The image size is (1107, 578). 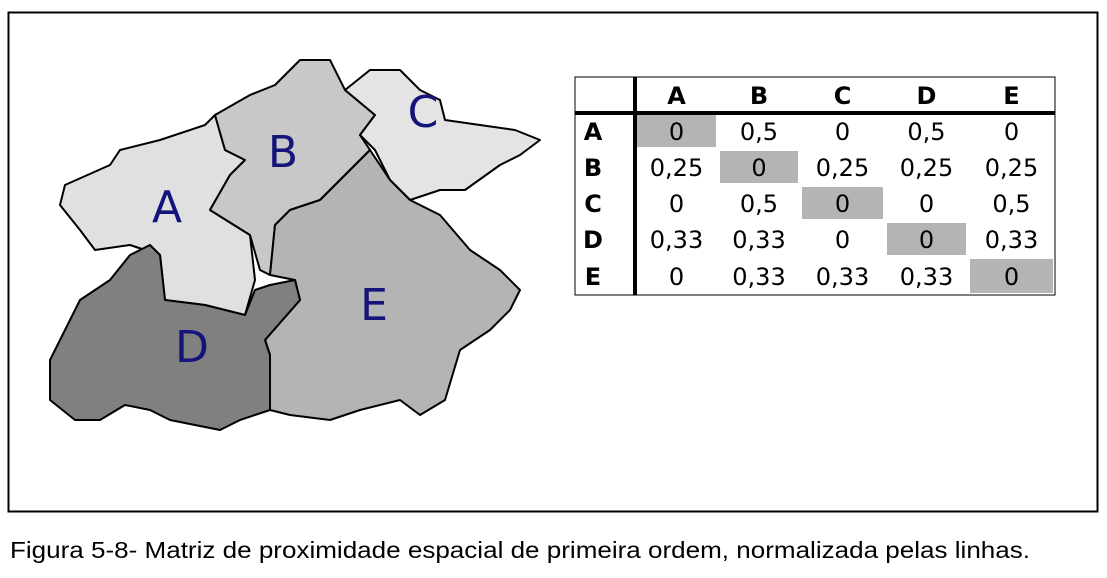 I want to click on region-label: A, so click(x=167, y=207).